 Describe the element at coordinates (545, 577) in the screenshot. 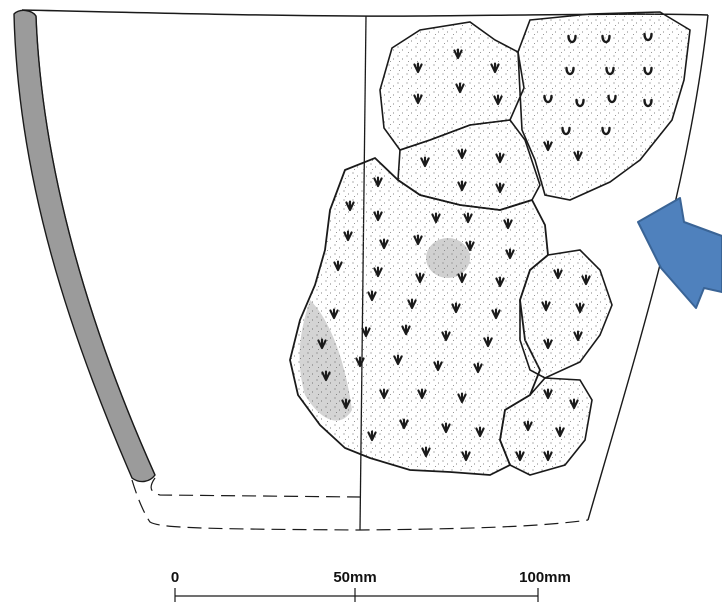

I see `scale-label-100: 100mm` at that location.